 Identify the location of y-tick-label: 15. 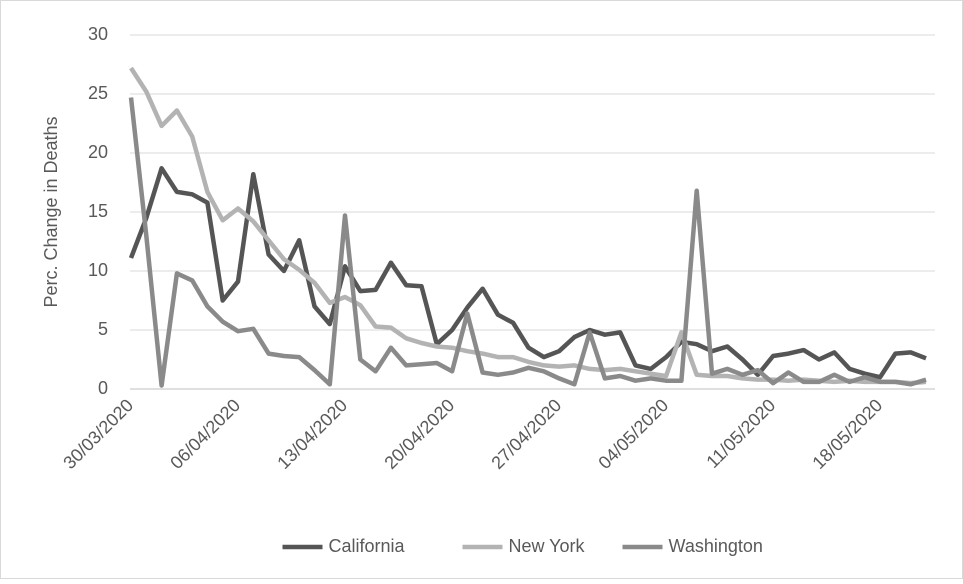
(98, 211).